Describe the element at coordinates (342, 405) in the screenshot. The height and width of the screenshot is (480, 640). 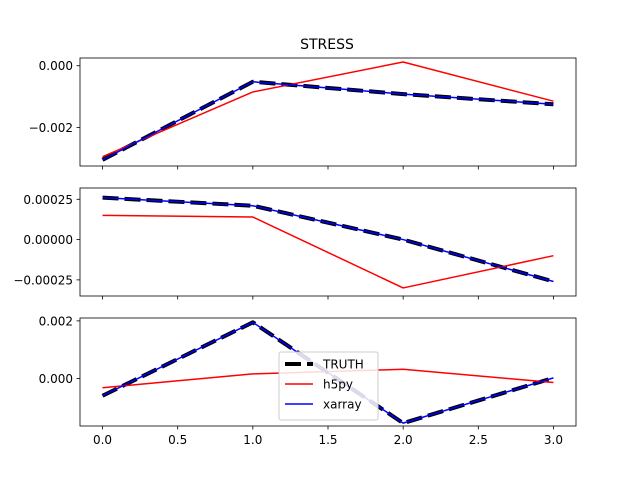
I see `legend-label-xarray: xarray` at that location.